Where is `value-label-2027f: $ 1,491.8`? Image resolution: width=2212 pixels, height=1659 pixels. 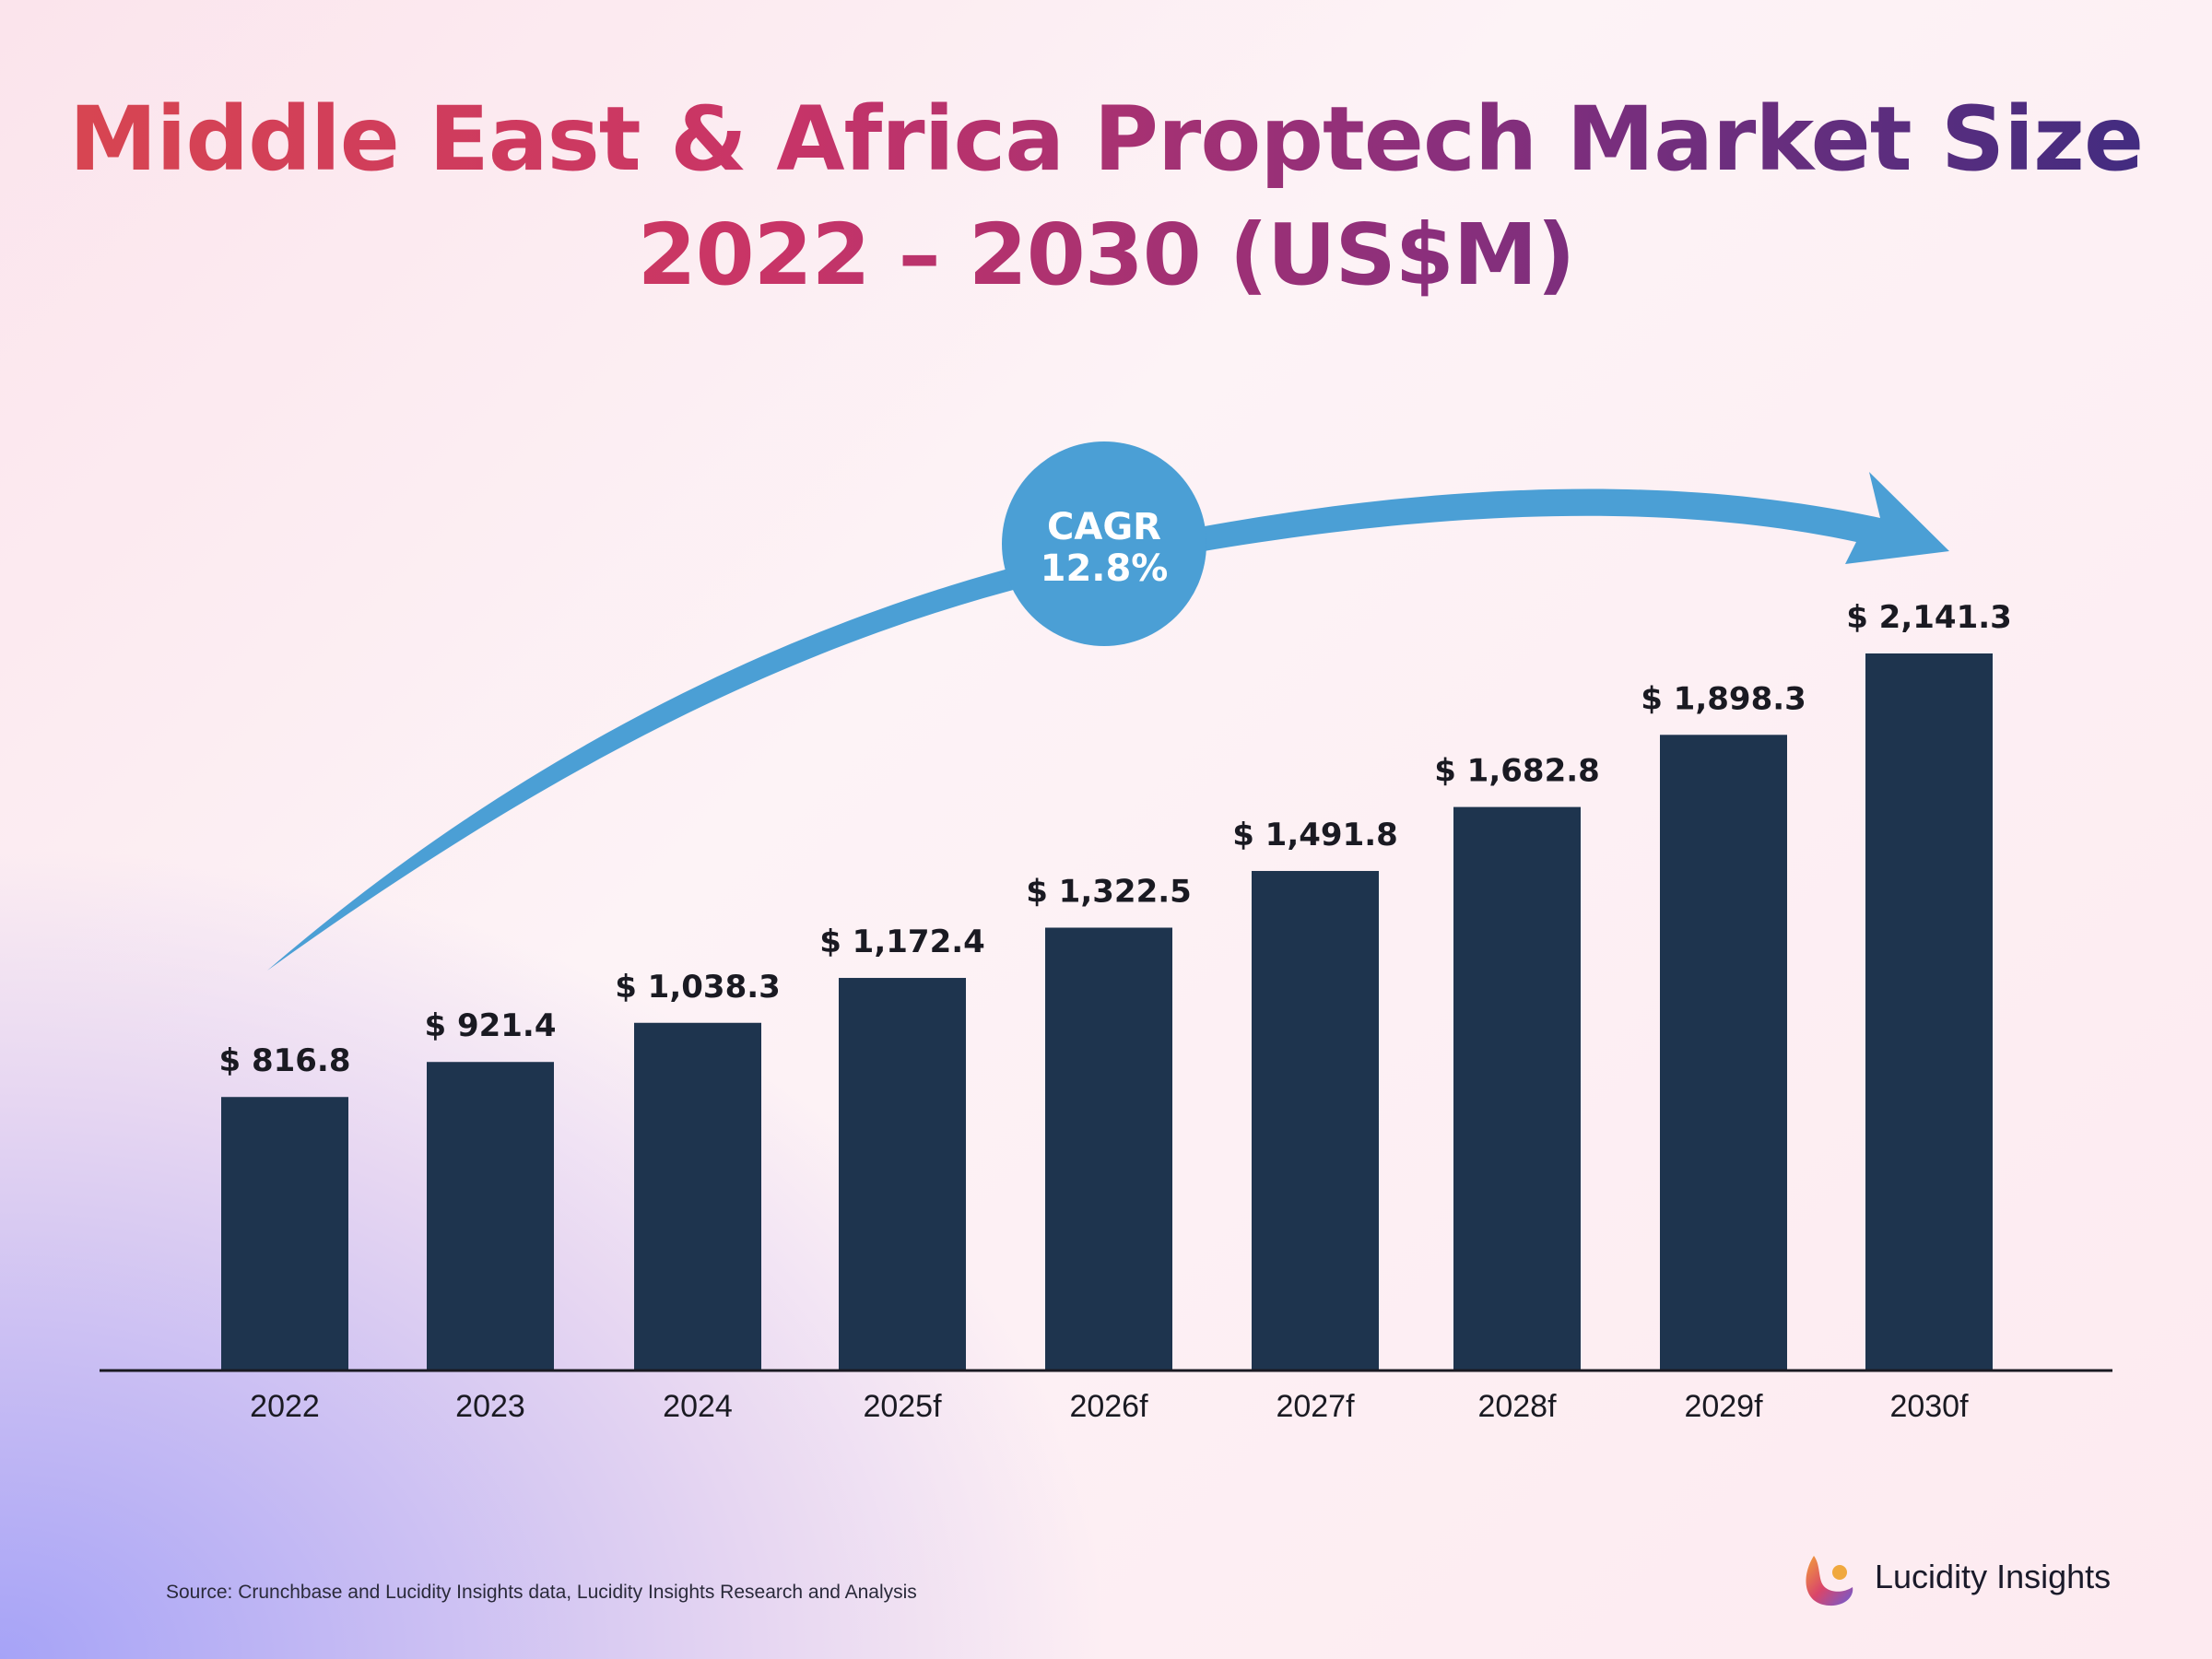
value-label-2027f: $ 1,491.8 is located at coordinates (1315, 835).